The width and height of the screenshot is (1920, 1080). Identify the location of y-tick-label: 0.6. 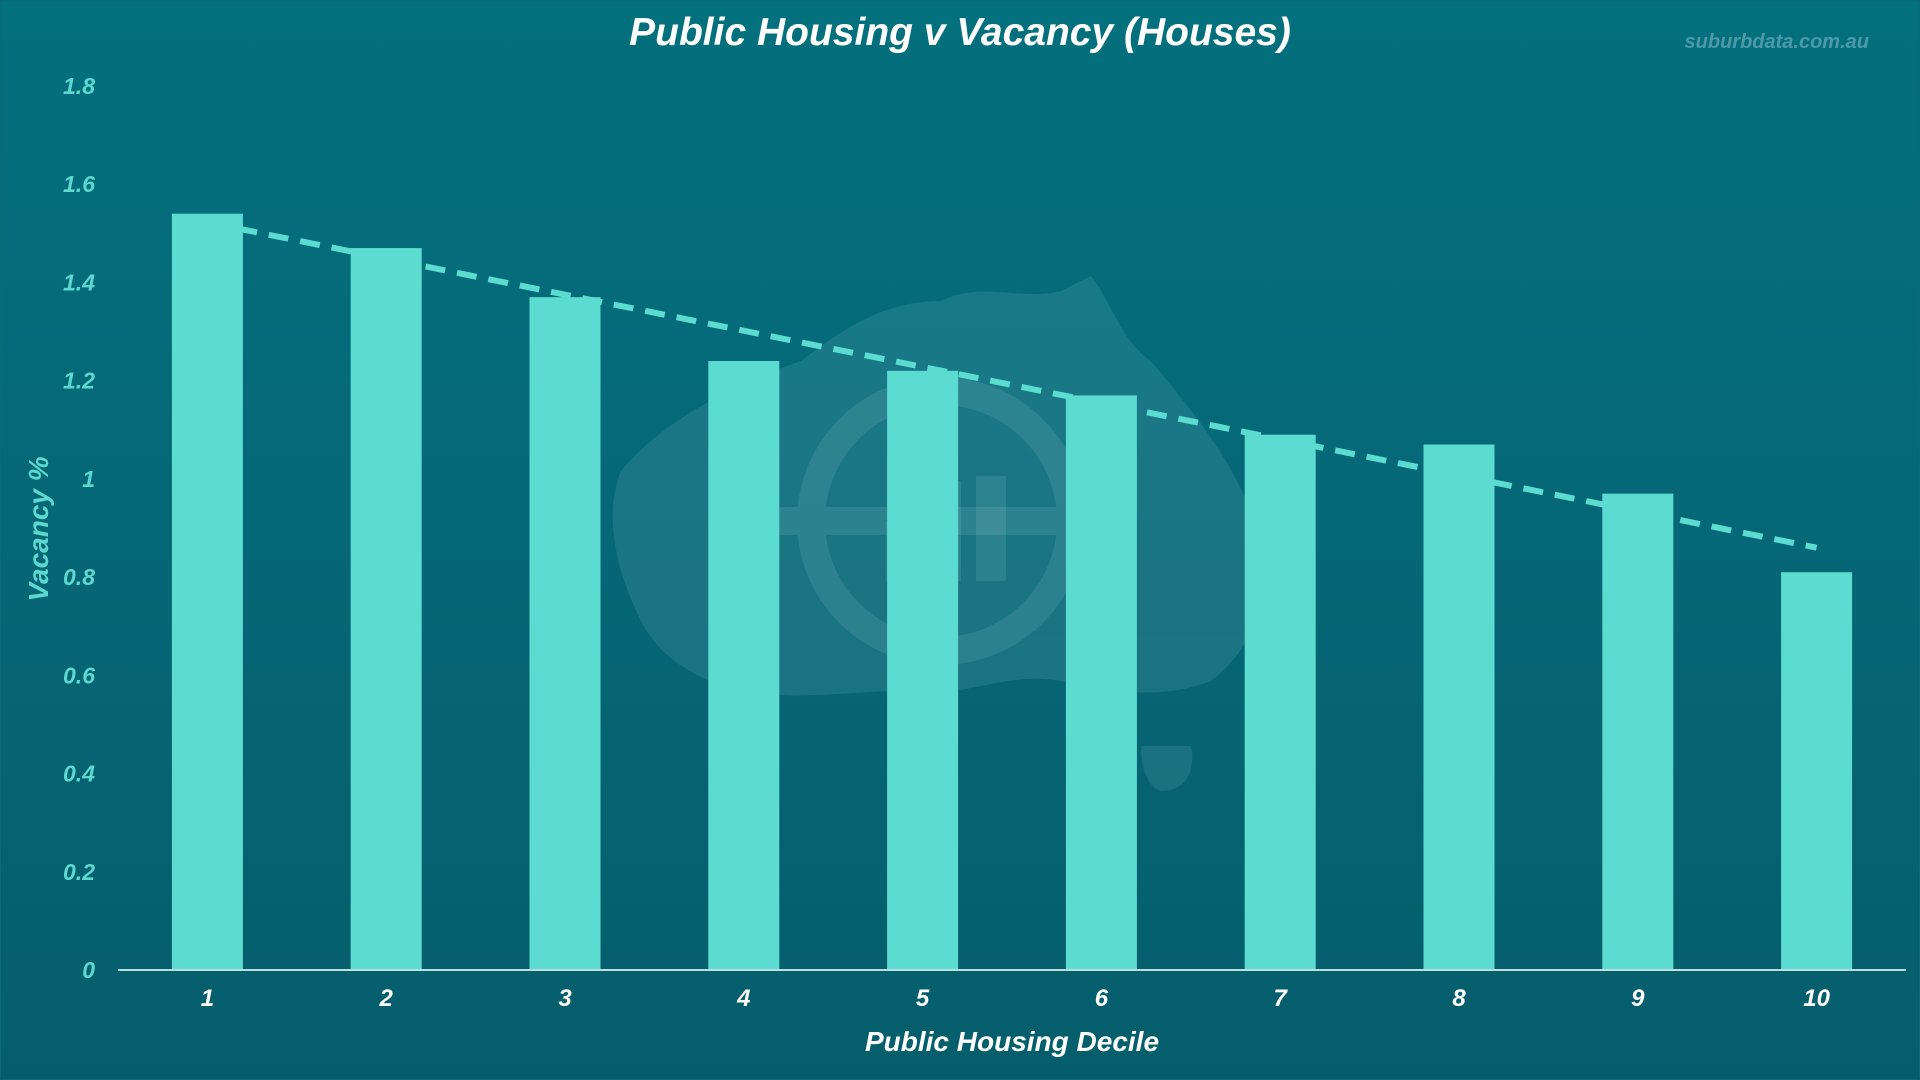
(79, 675).